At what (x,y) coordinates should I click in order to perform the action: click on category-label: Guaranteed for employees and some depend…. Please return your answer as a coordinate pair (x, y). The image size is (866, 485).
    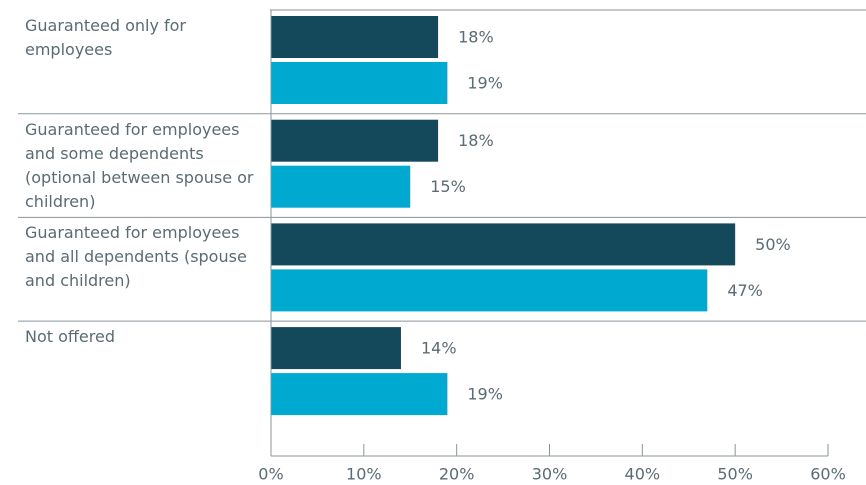
    Looking at the image, I should click on (139, 165).